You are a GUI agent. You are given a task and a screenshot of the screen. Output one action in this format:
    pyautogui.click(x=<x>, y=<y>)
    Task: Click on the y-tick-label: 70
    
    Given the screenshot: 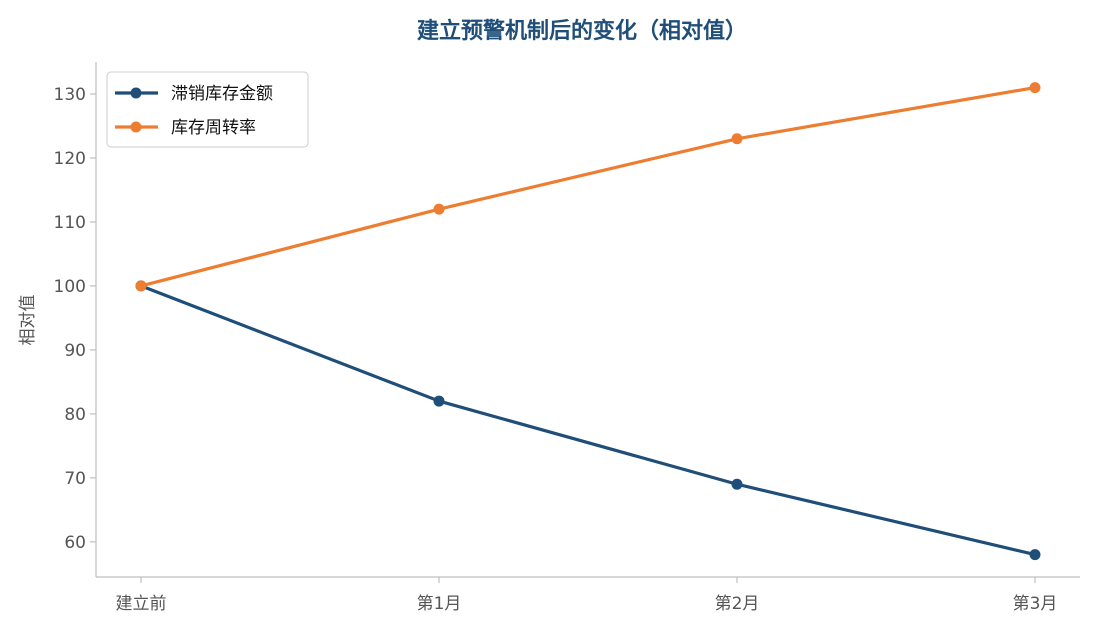 What is the action you would take?
    pyautogui.click(x=75, y=479)
    